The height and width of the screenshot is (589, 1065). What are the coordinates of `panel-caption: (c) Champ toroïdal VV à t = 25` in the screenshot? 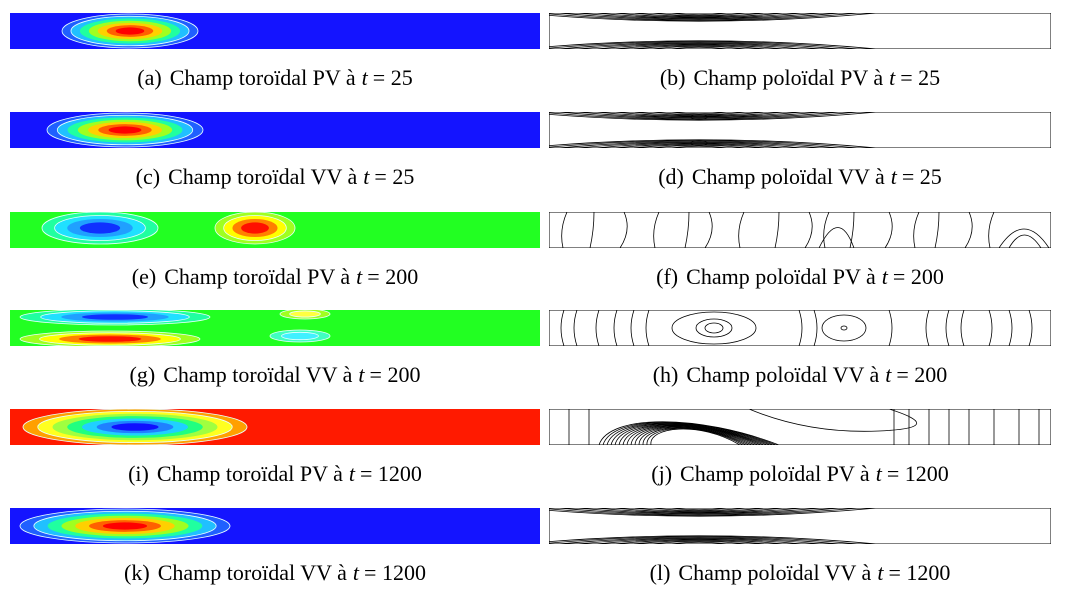 It's located at (275, 176).